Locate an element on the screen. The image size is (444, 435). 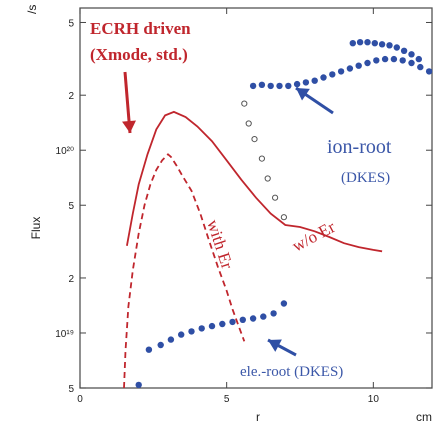
arrow-ion-root is located at coordinates (314, 100).